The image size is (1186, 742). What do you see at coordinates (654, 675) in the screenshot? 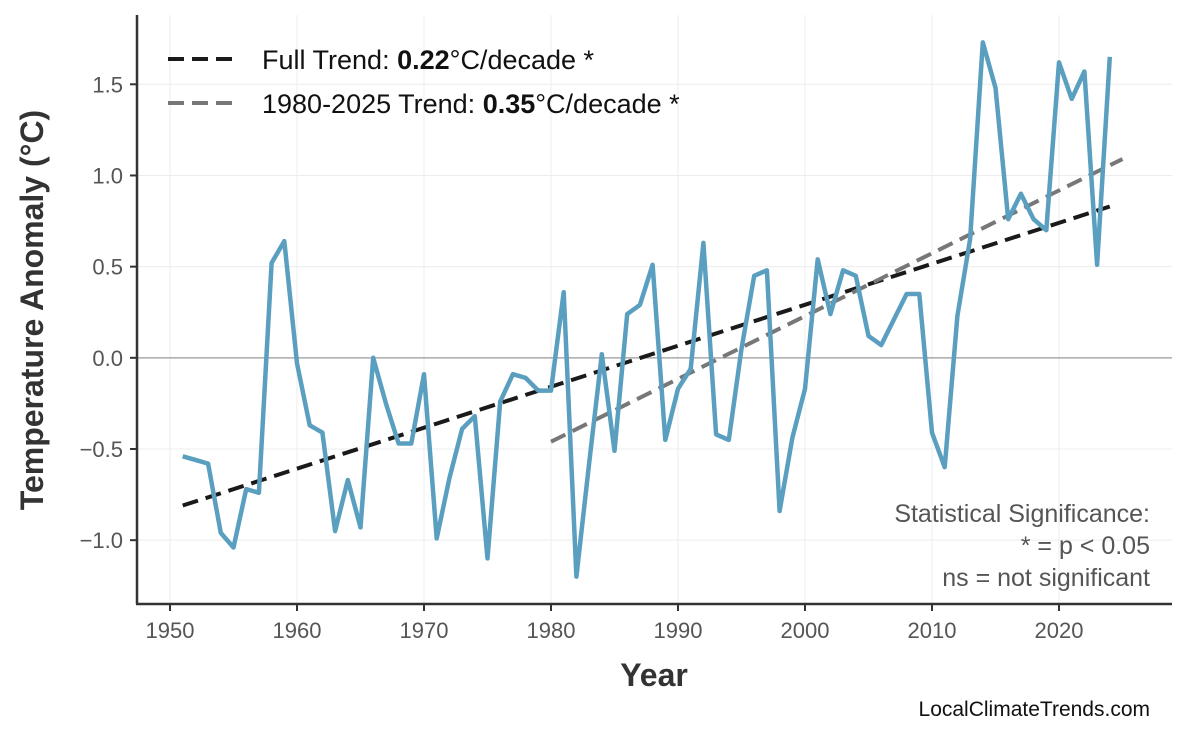
I see `x-axis-label: Year` at bounding box center [654, 675].